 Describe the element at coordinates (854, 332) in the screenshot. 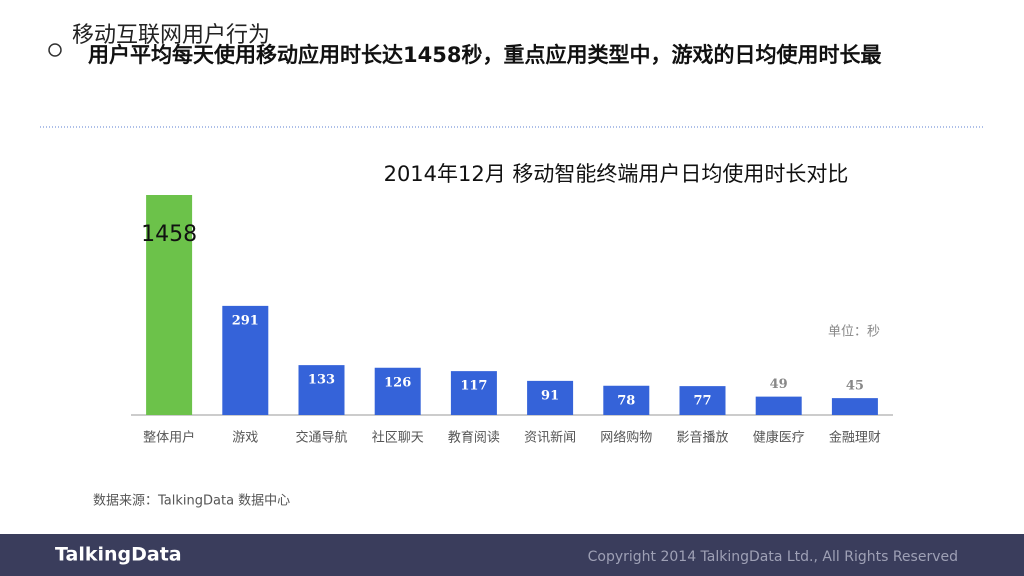

I see `unit-note: 单位：秒` at that location.